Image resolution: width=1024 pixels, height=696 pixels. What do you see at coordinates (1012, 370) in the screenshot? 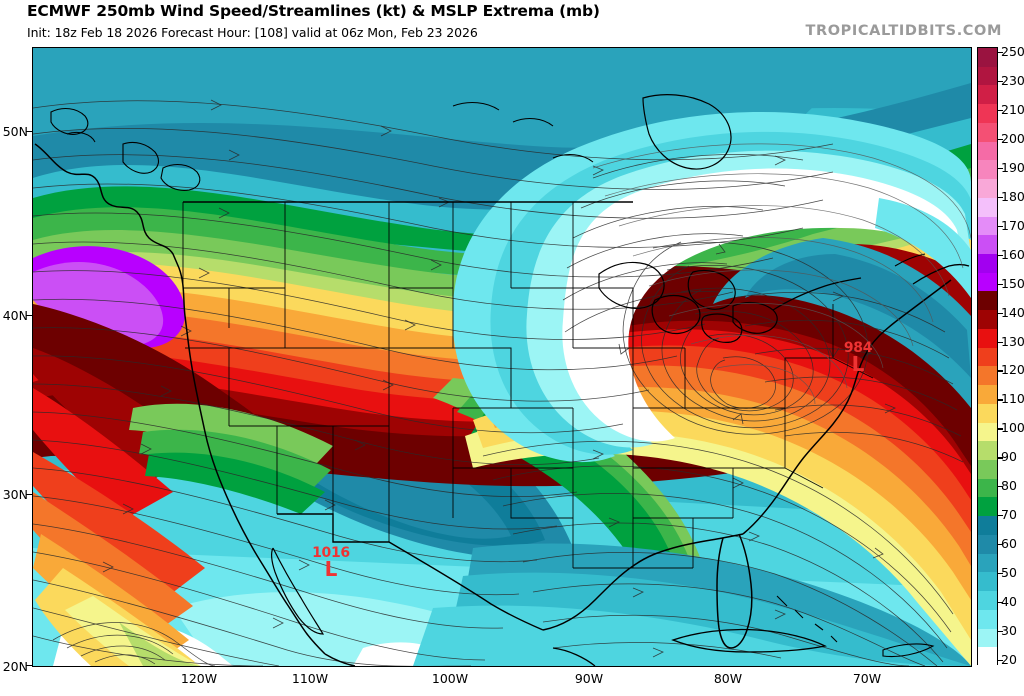
I see `colorbar-label: 120` at bounding box center [1012, 370].